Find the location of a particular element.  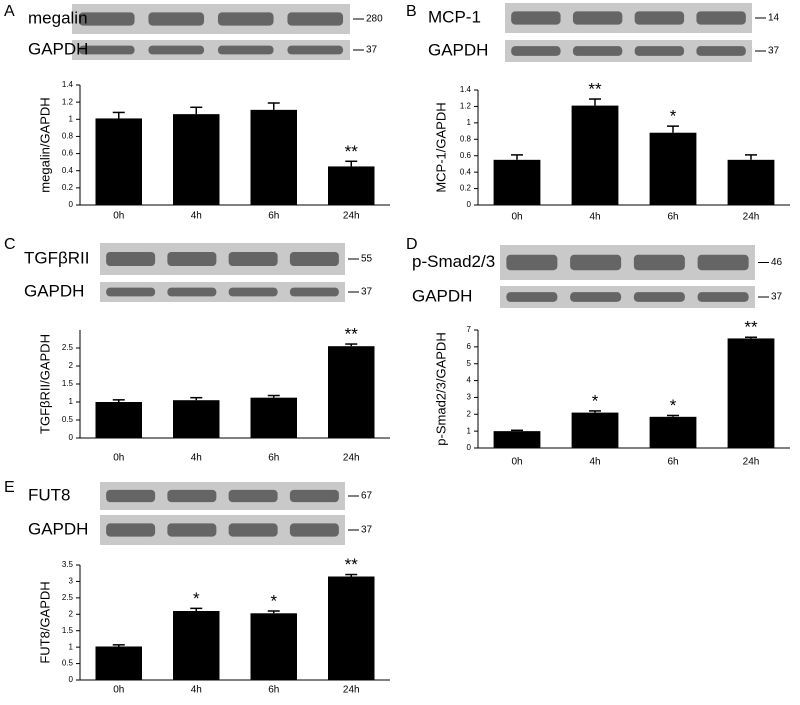

y-tick-label: 4 is located at coordinates (469, 380).